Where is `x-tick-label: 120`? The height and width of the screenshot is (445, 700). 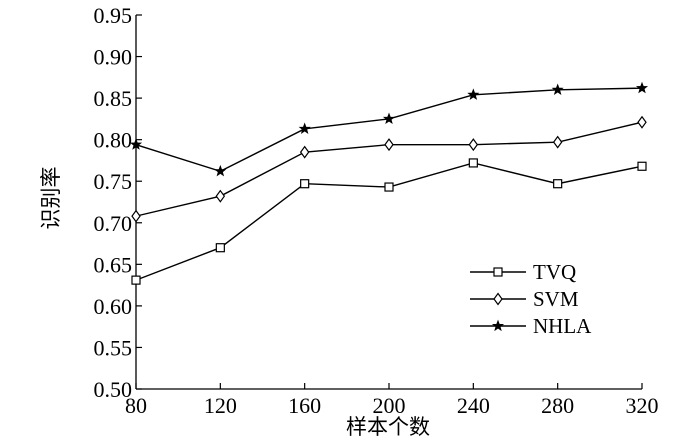
x-tick-label: 120 is located at coordinates (220, 405).